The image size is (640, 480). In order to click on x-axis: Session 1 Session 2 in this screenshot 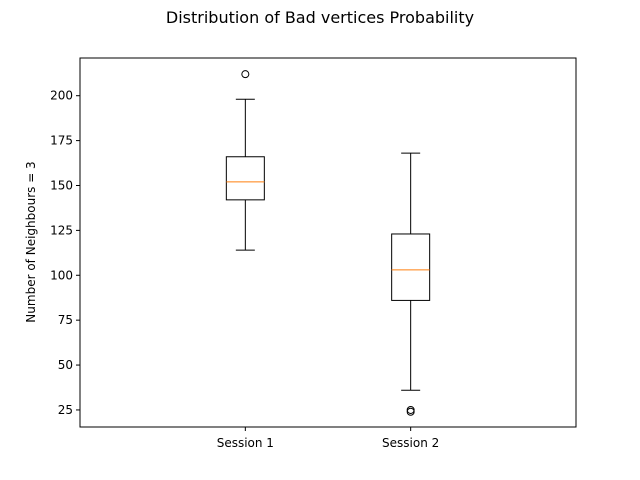, I will do `click(328, 438)`.